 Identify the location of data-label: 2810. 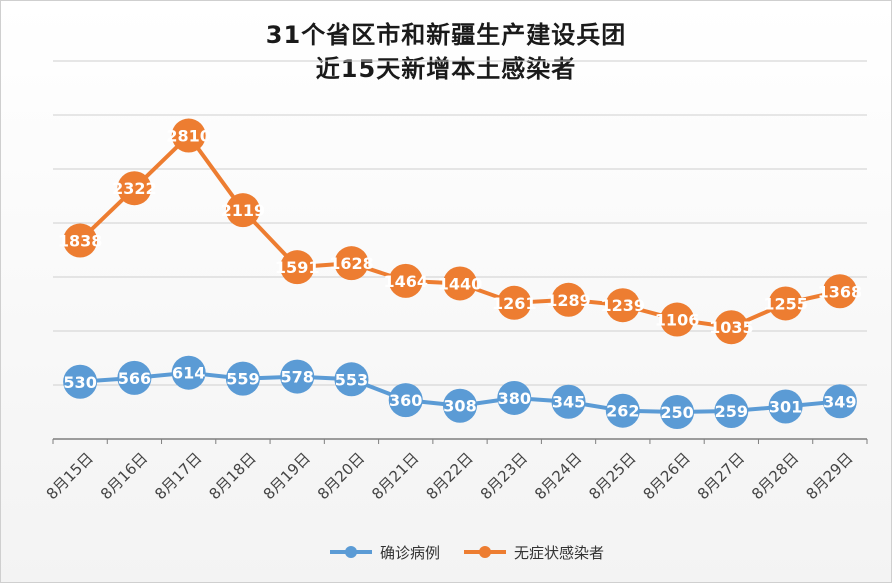
(188, 136).